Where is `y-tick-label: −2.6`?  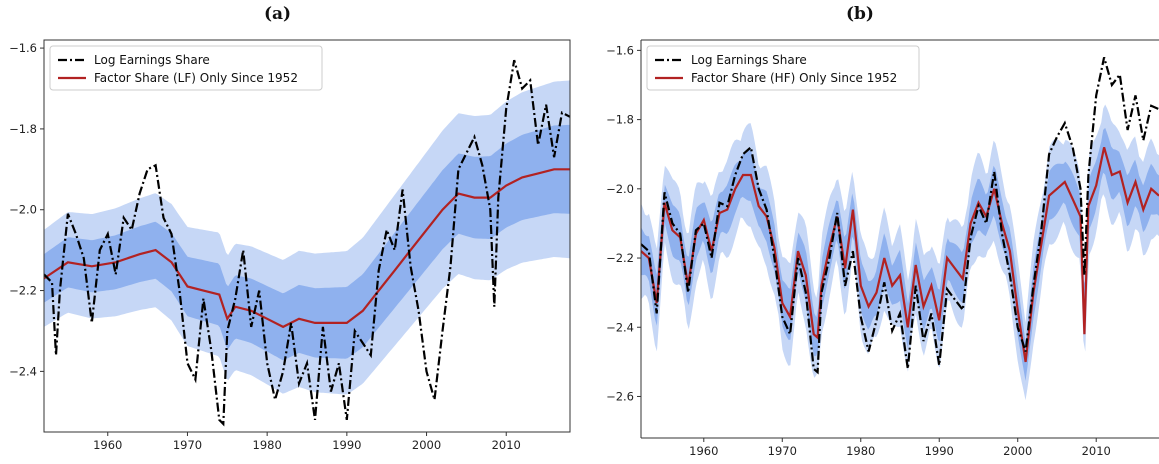
y-tick-label: −2.6 is located at coordinates (620, 396).